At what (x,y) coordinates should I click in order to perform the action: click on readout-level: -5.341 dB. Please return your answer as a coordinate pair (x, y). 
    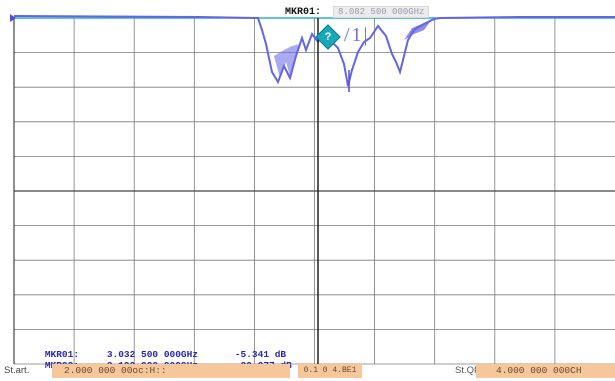
    Looking at the image, I should click on (260, 354).